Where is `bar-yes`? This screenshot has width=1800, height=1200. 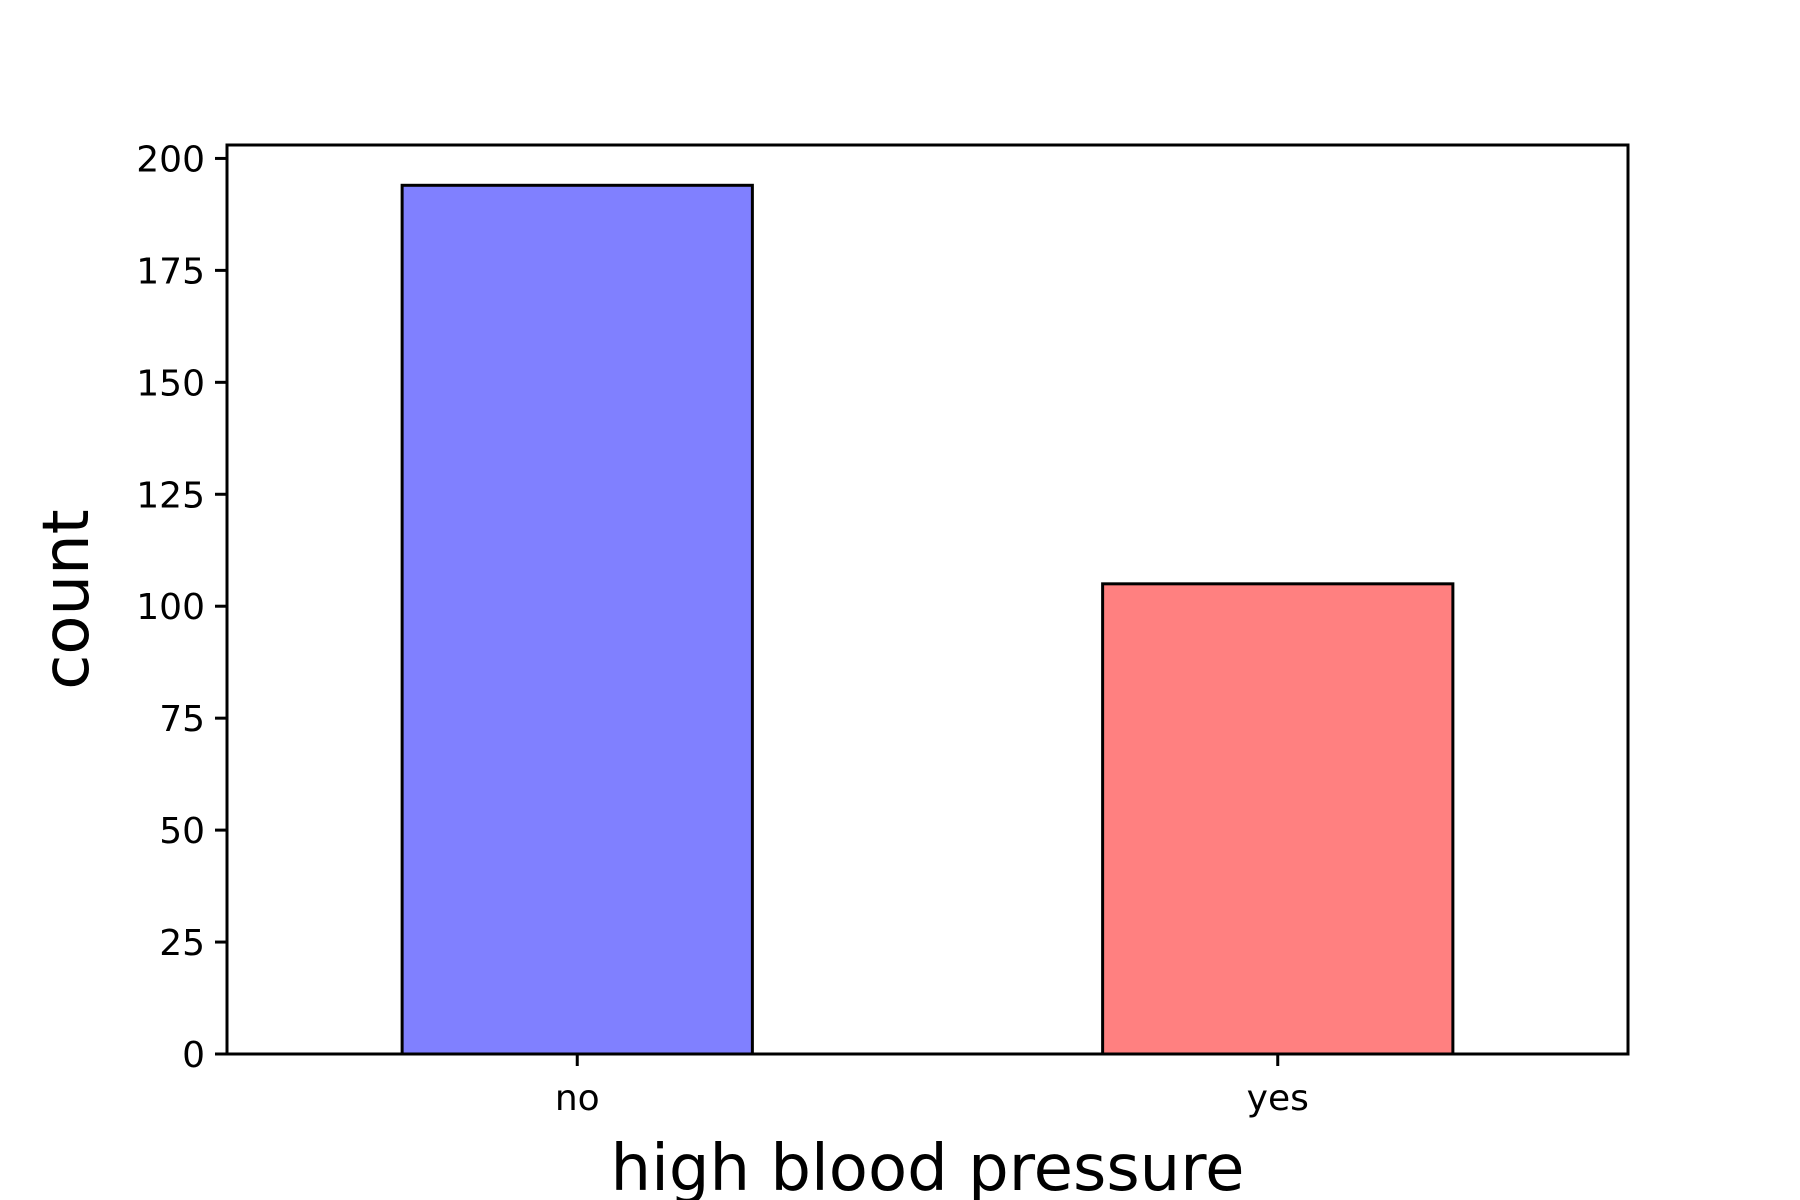
bar-yes is located at coordinates (1278, 819).